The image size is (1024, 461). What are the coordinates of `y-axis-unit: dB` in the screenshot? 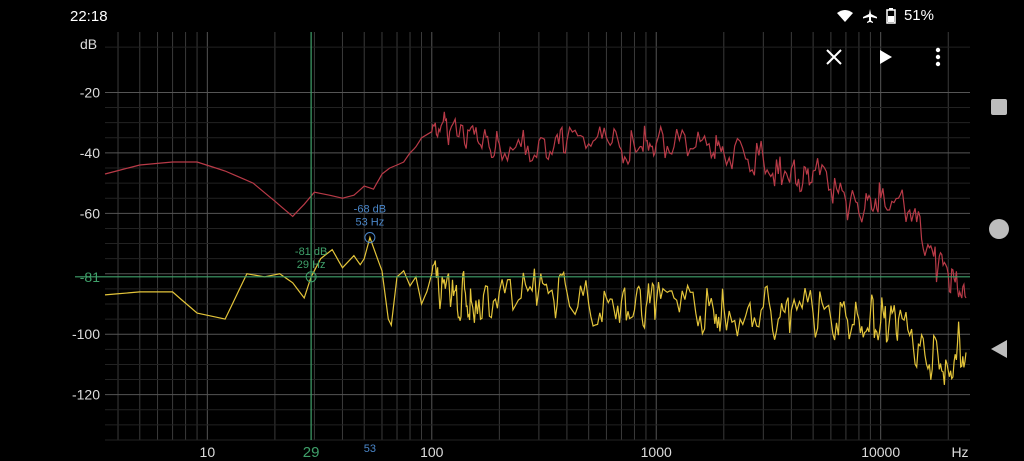 It's located at (88, 44).